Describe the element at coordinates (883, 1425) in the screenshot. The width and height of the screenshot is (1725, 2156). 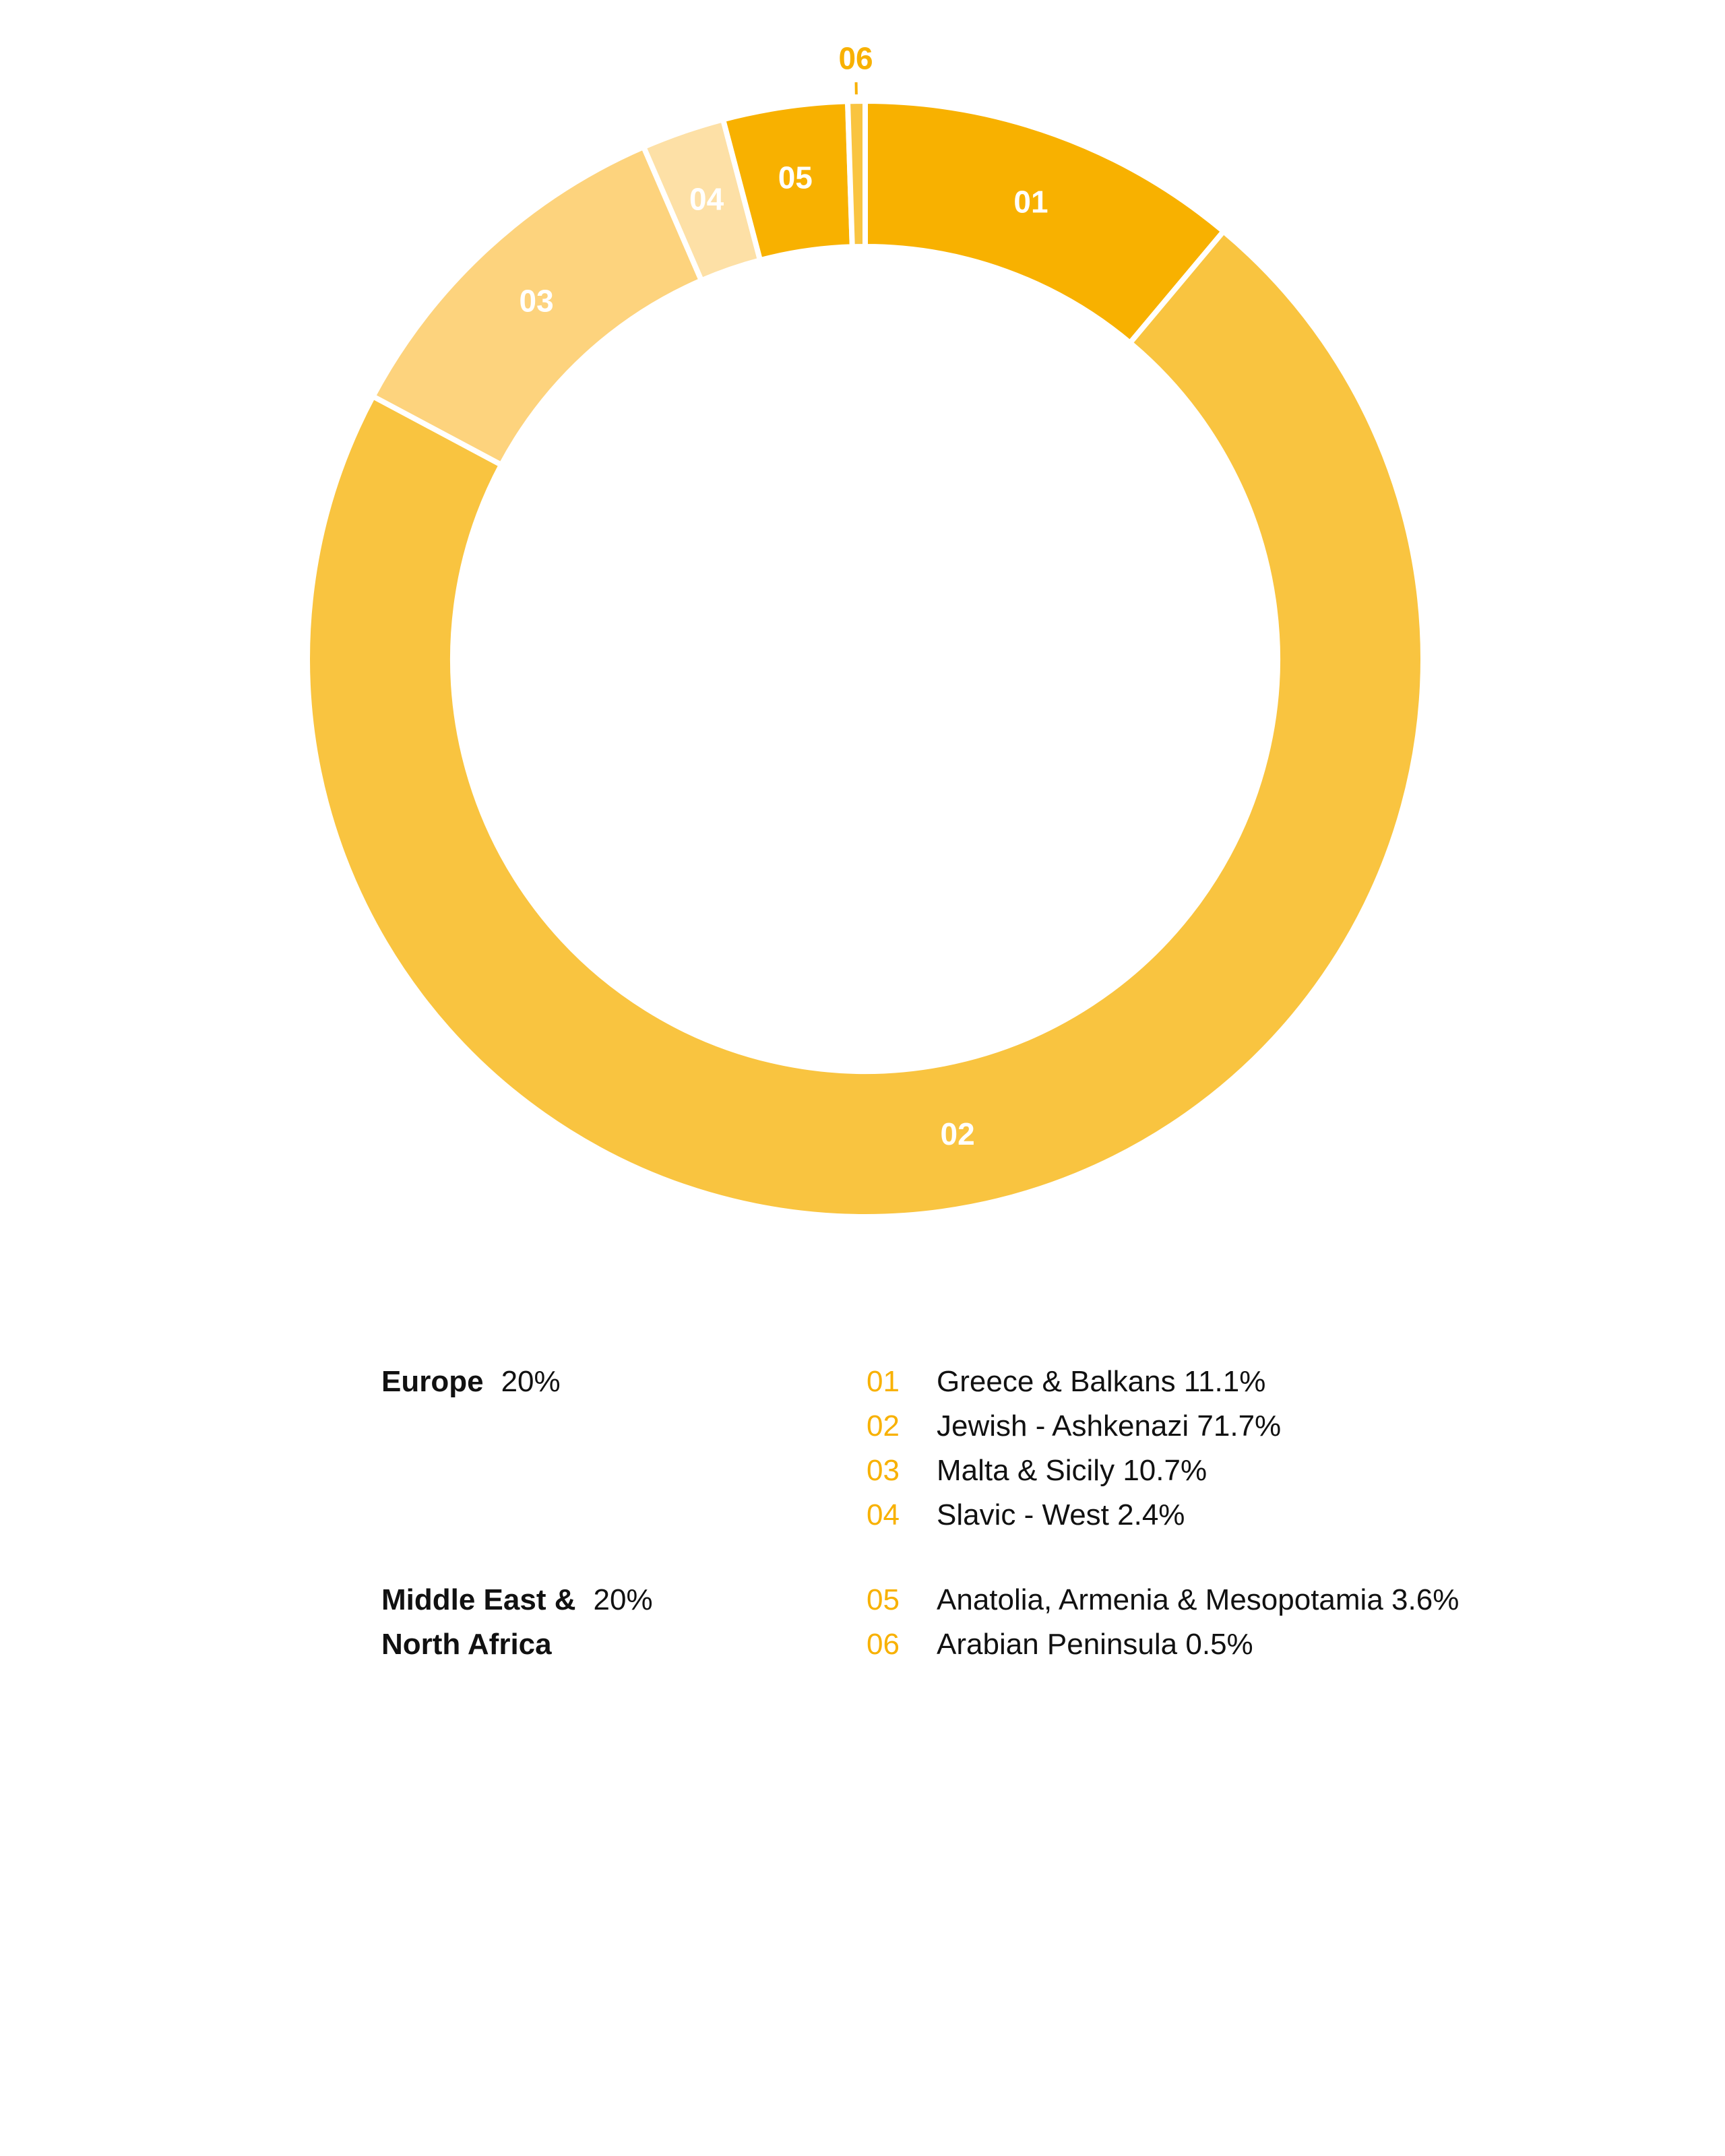
I see `legend-number: 02` at that location.